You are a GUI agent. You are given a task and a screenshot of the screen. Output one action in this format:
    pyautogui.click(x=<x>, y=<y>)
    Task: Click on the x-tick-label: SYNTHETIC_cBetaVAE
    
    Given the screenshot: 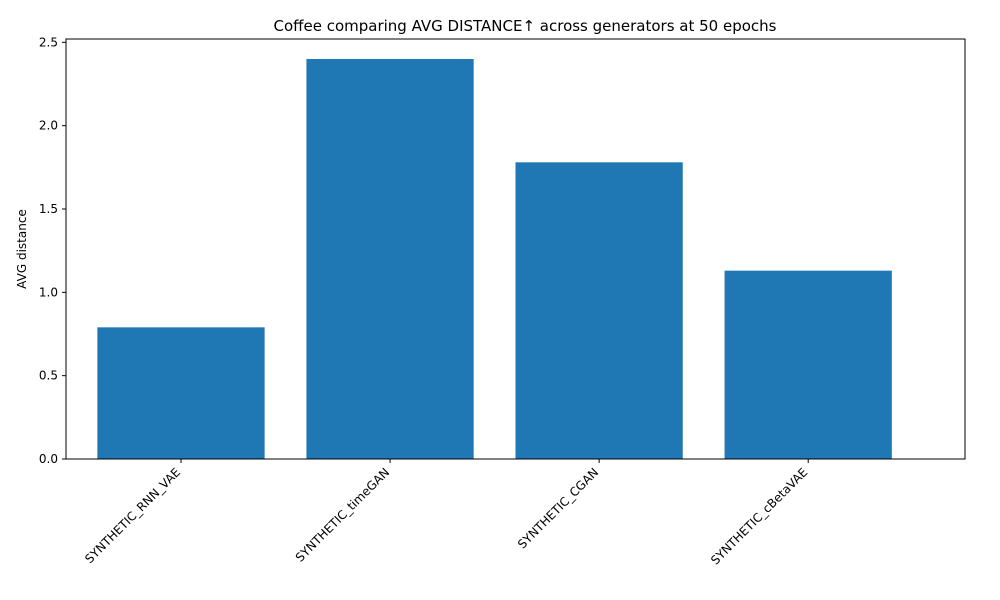 What is the action you would take?
    pyautogui.click(x=759, y=516)
    